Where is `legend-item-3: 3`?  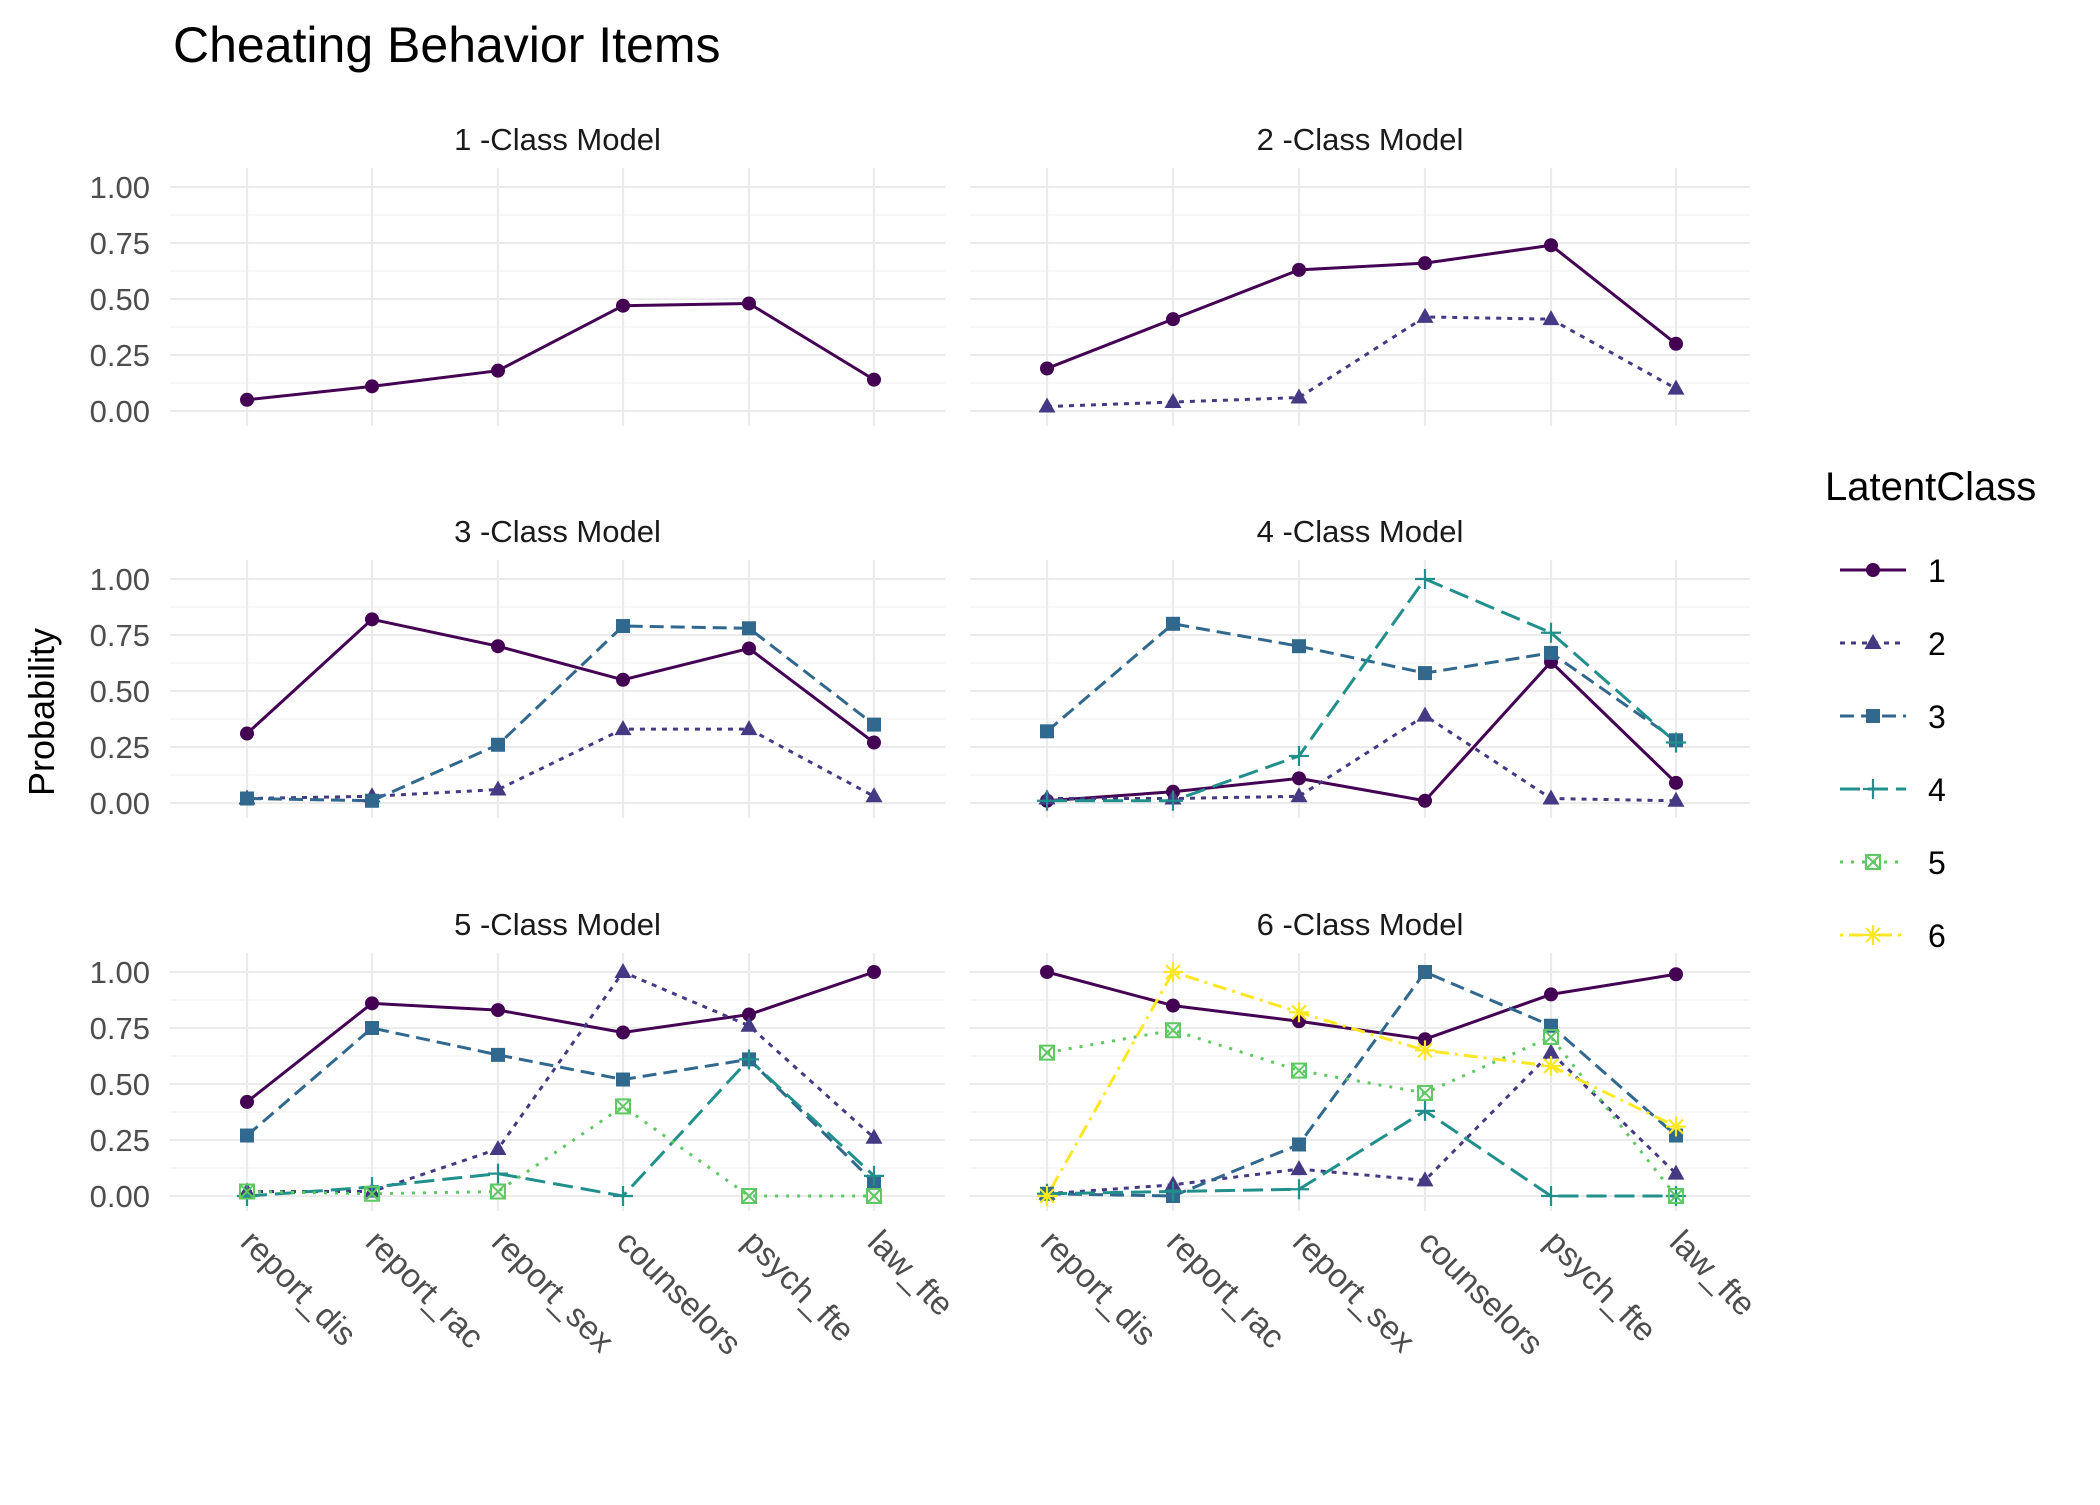
legend-item-3: 3 is located at coordinates (1893, 717).